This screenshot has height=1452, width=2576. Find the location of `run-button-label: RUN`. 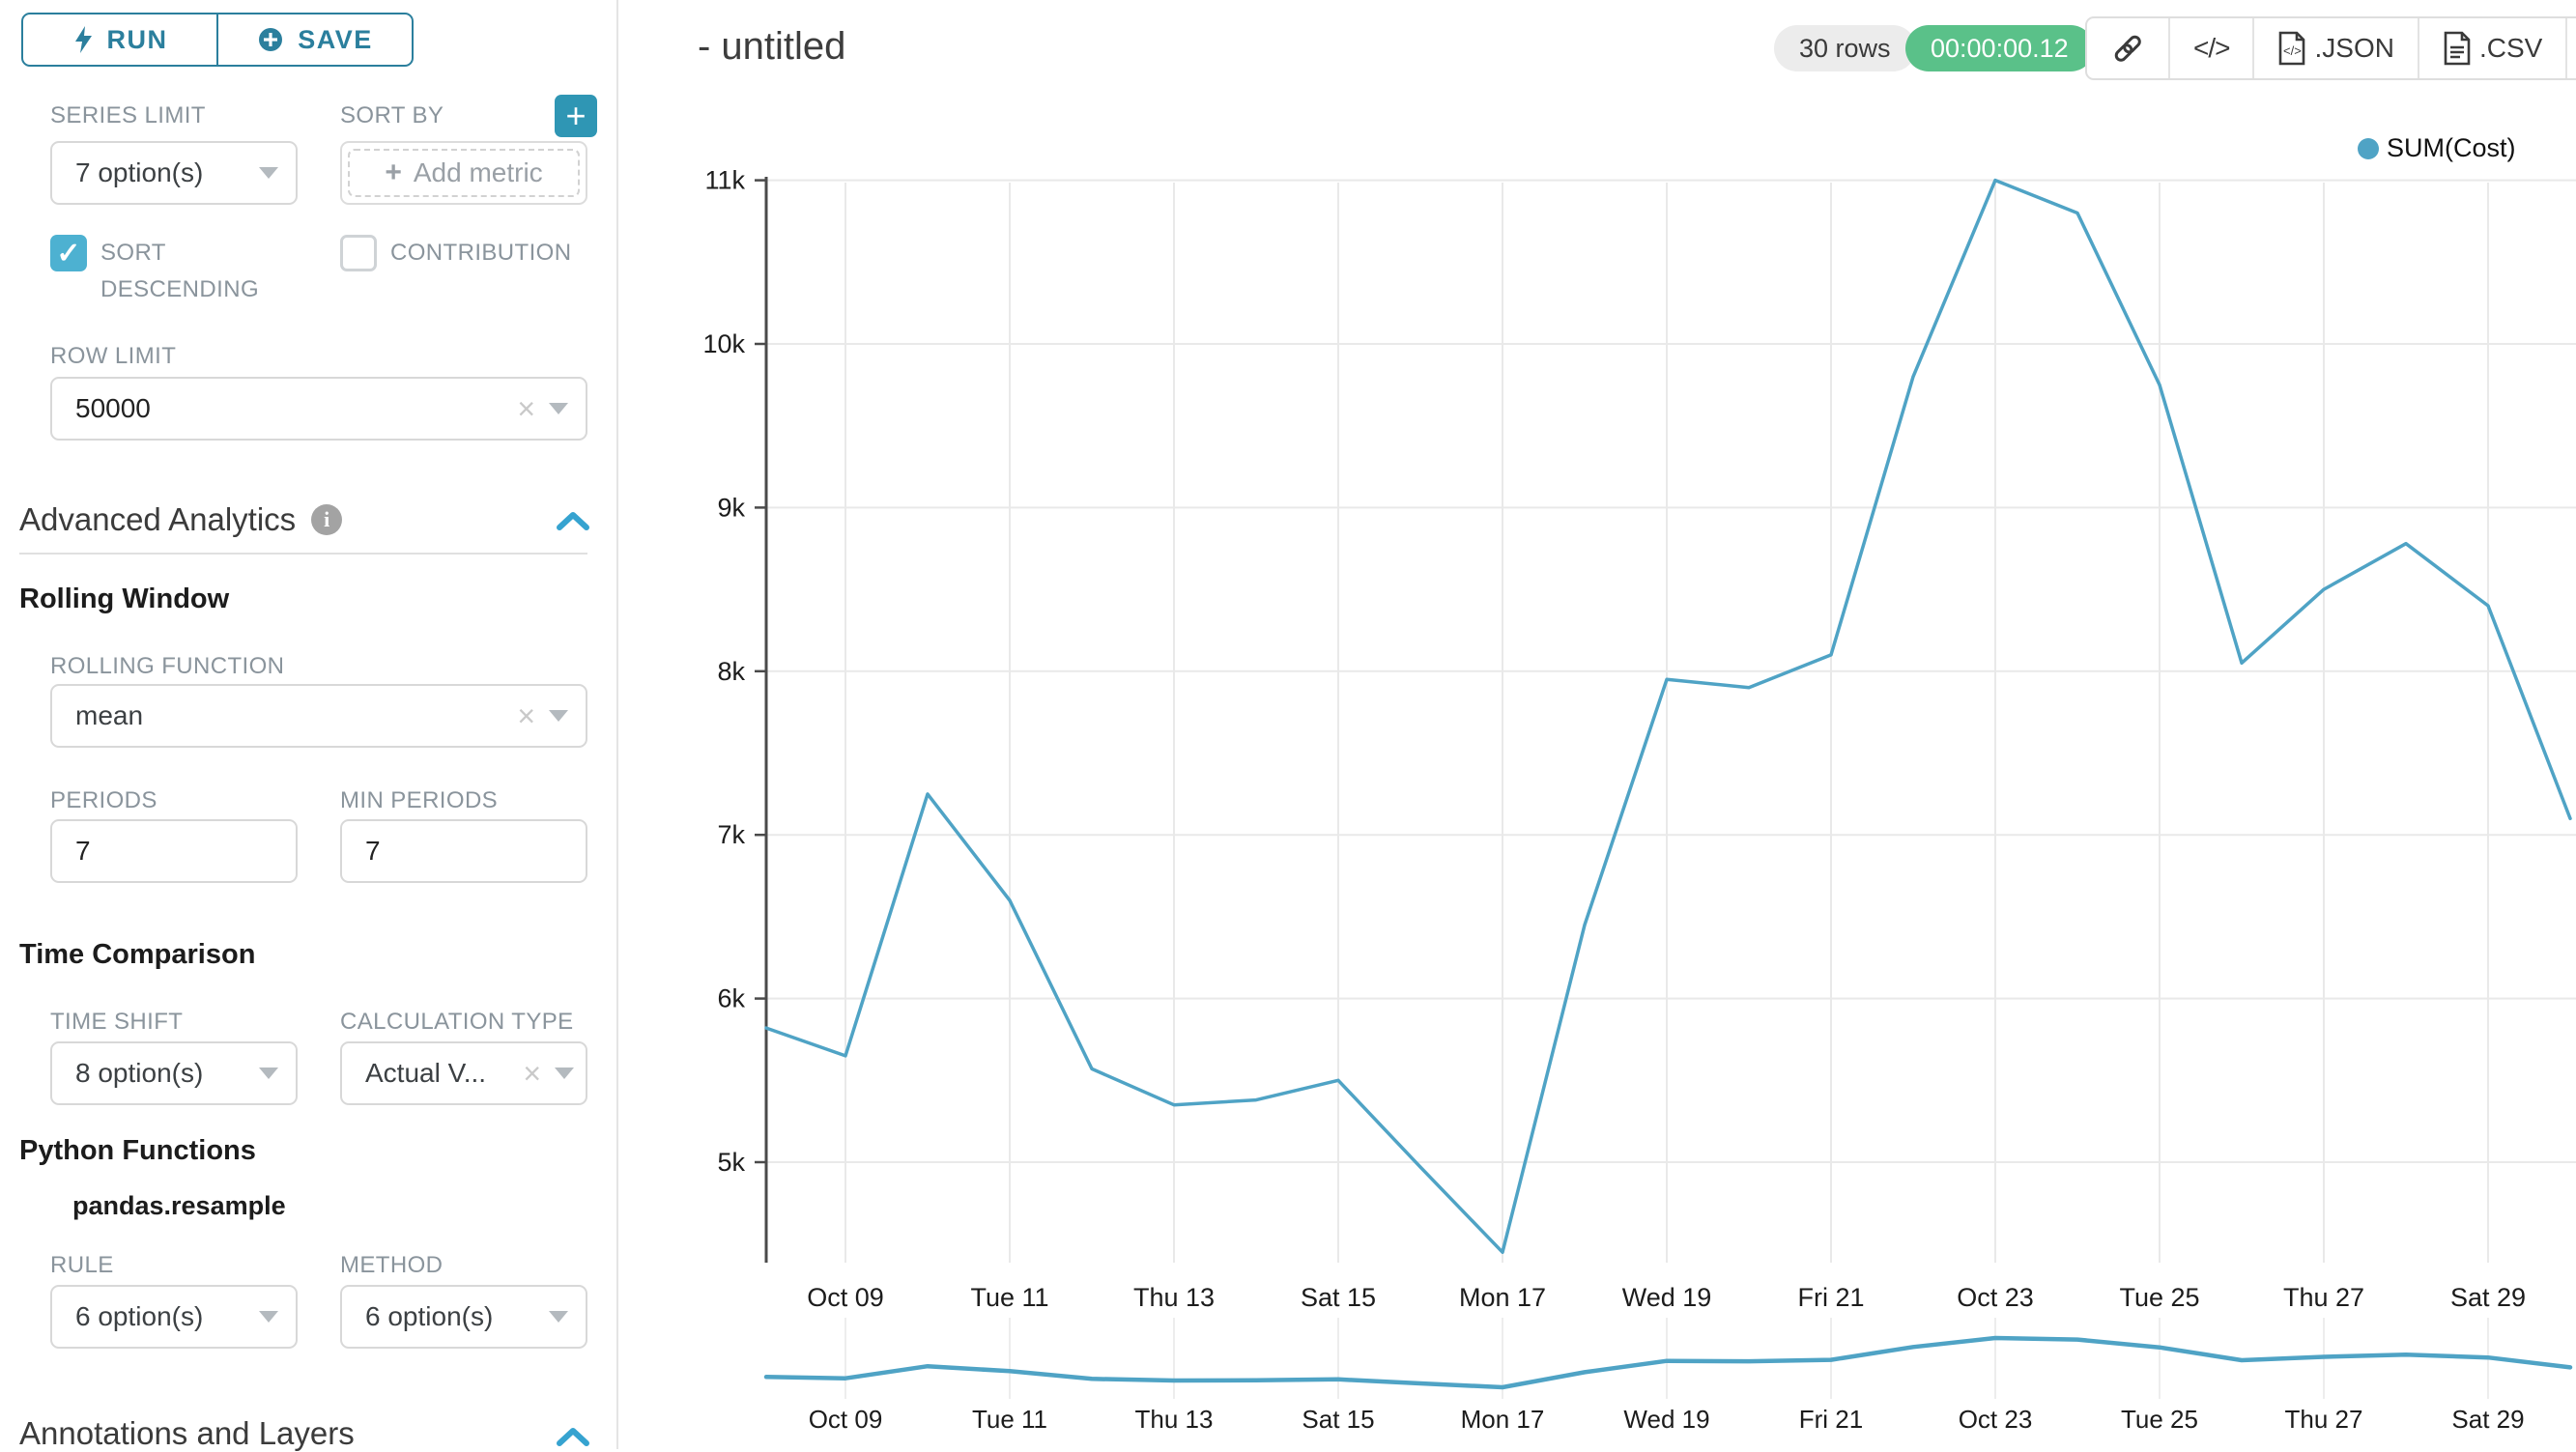

run-button-label: RUN is located at coordinates (137, 39).